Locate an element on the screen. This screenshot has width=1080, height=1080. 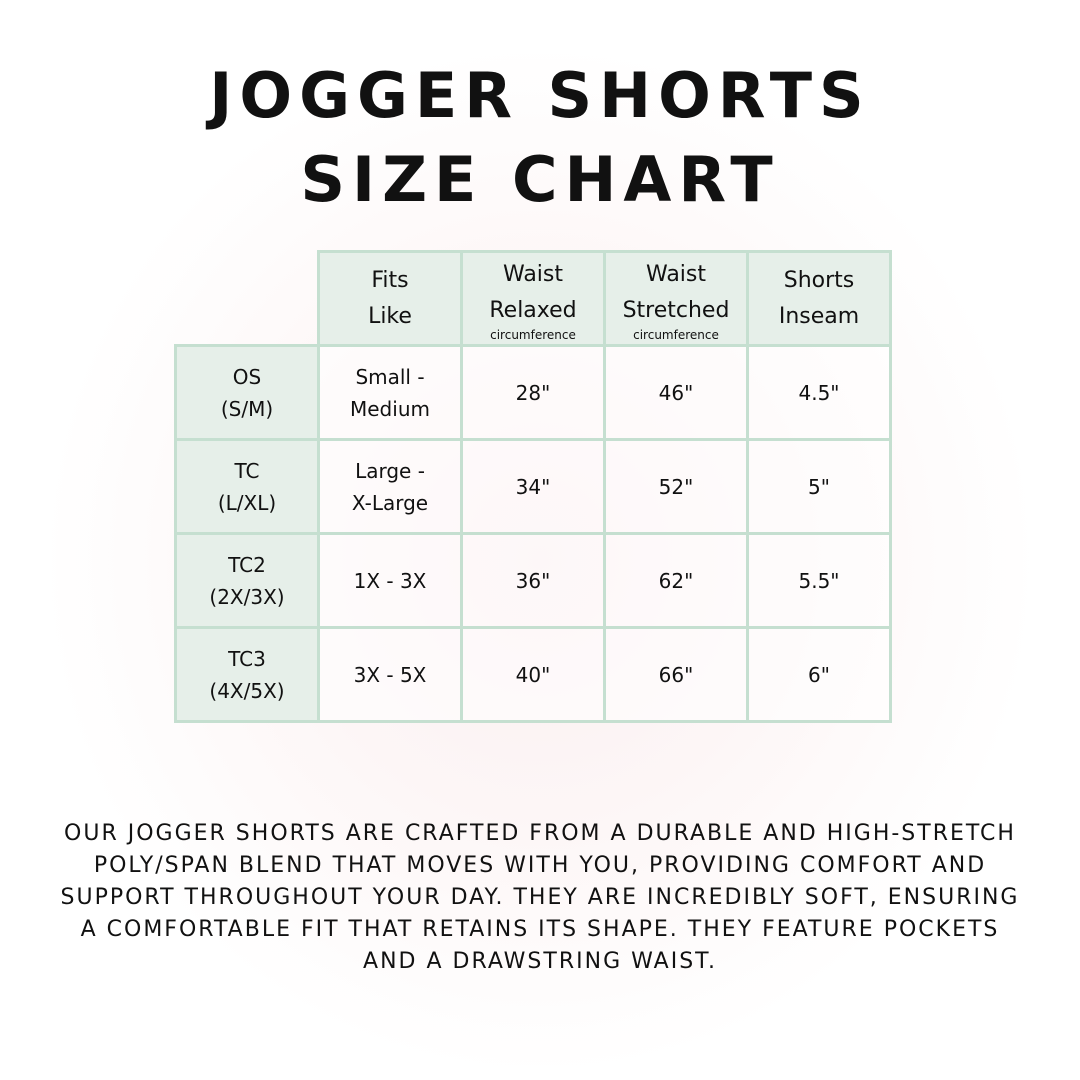
stretched-cell: 52" is located at coordinates (676, 486).